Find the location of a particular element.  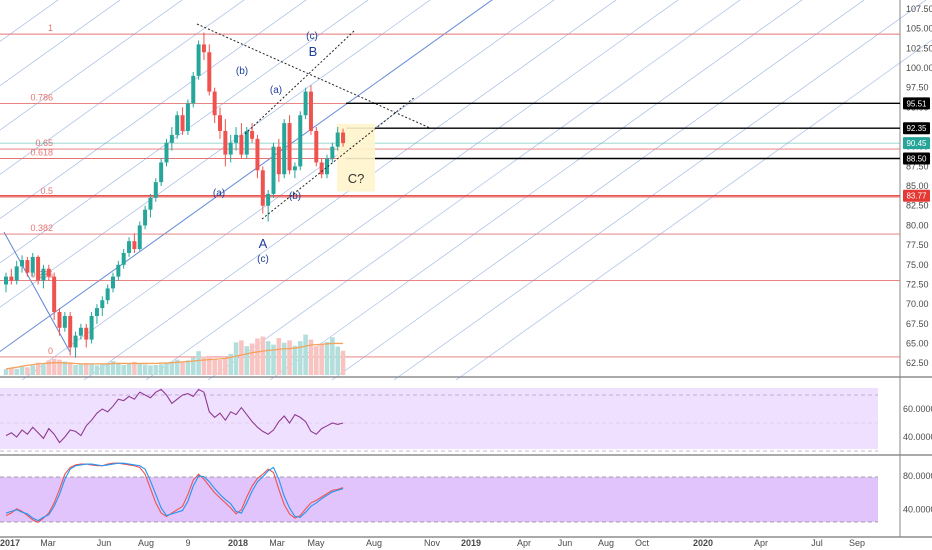

osc2-axis-tick: 40.0000 is located at coordinates (917, 510).